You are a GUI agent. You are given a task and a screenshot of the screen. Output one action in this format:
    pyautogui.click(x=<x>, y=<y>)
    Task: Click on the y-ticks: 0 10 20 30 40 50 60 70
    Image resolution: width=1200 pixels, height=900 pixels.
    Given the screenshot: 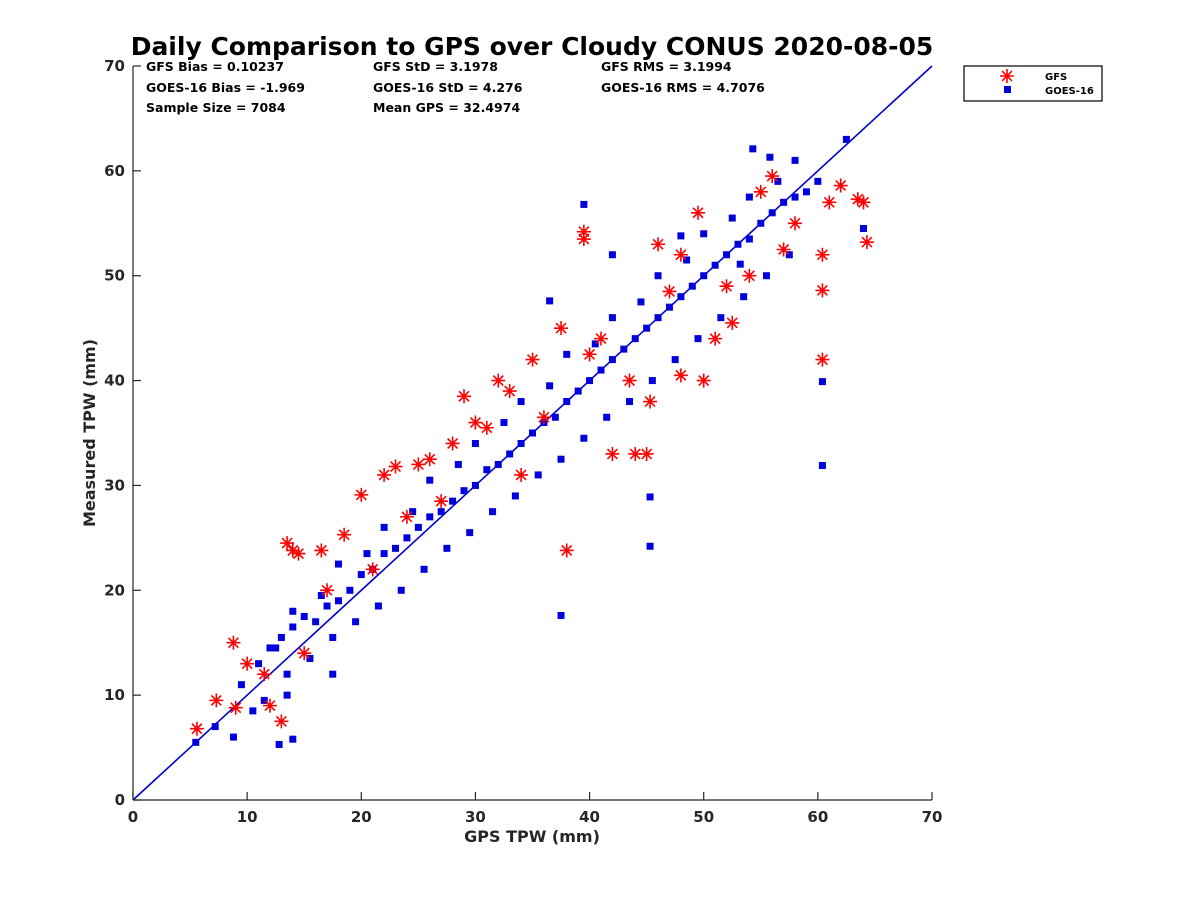 What is the action you would take?
    pyautogui.click(x=122, y=433)
    